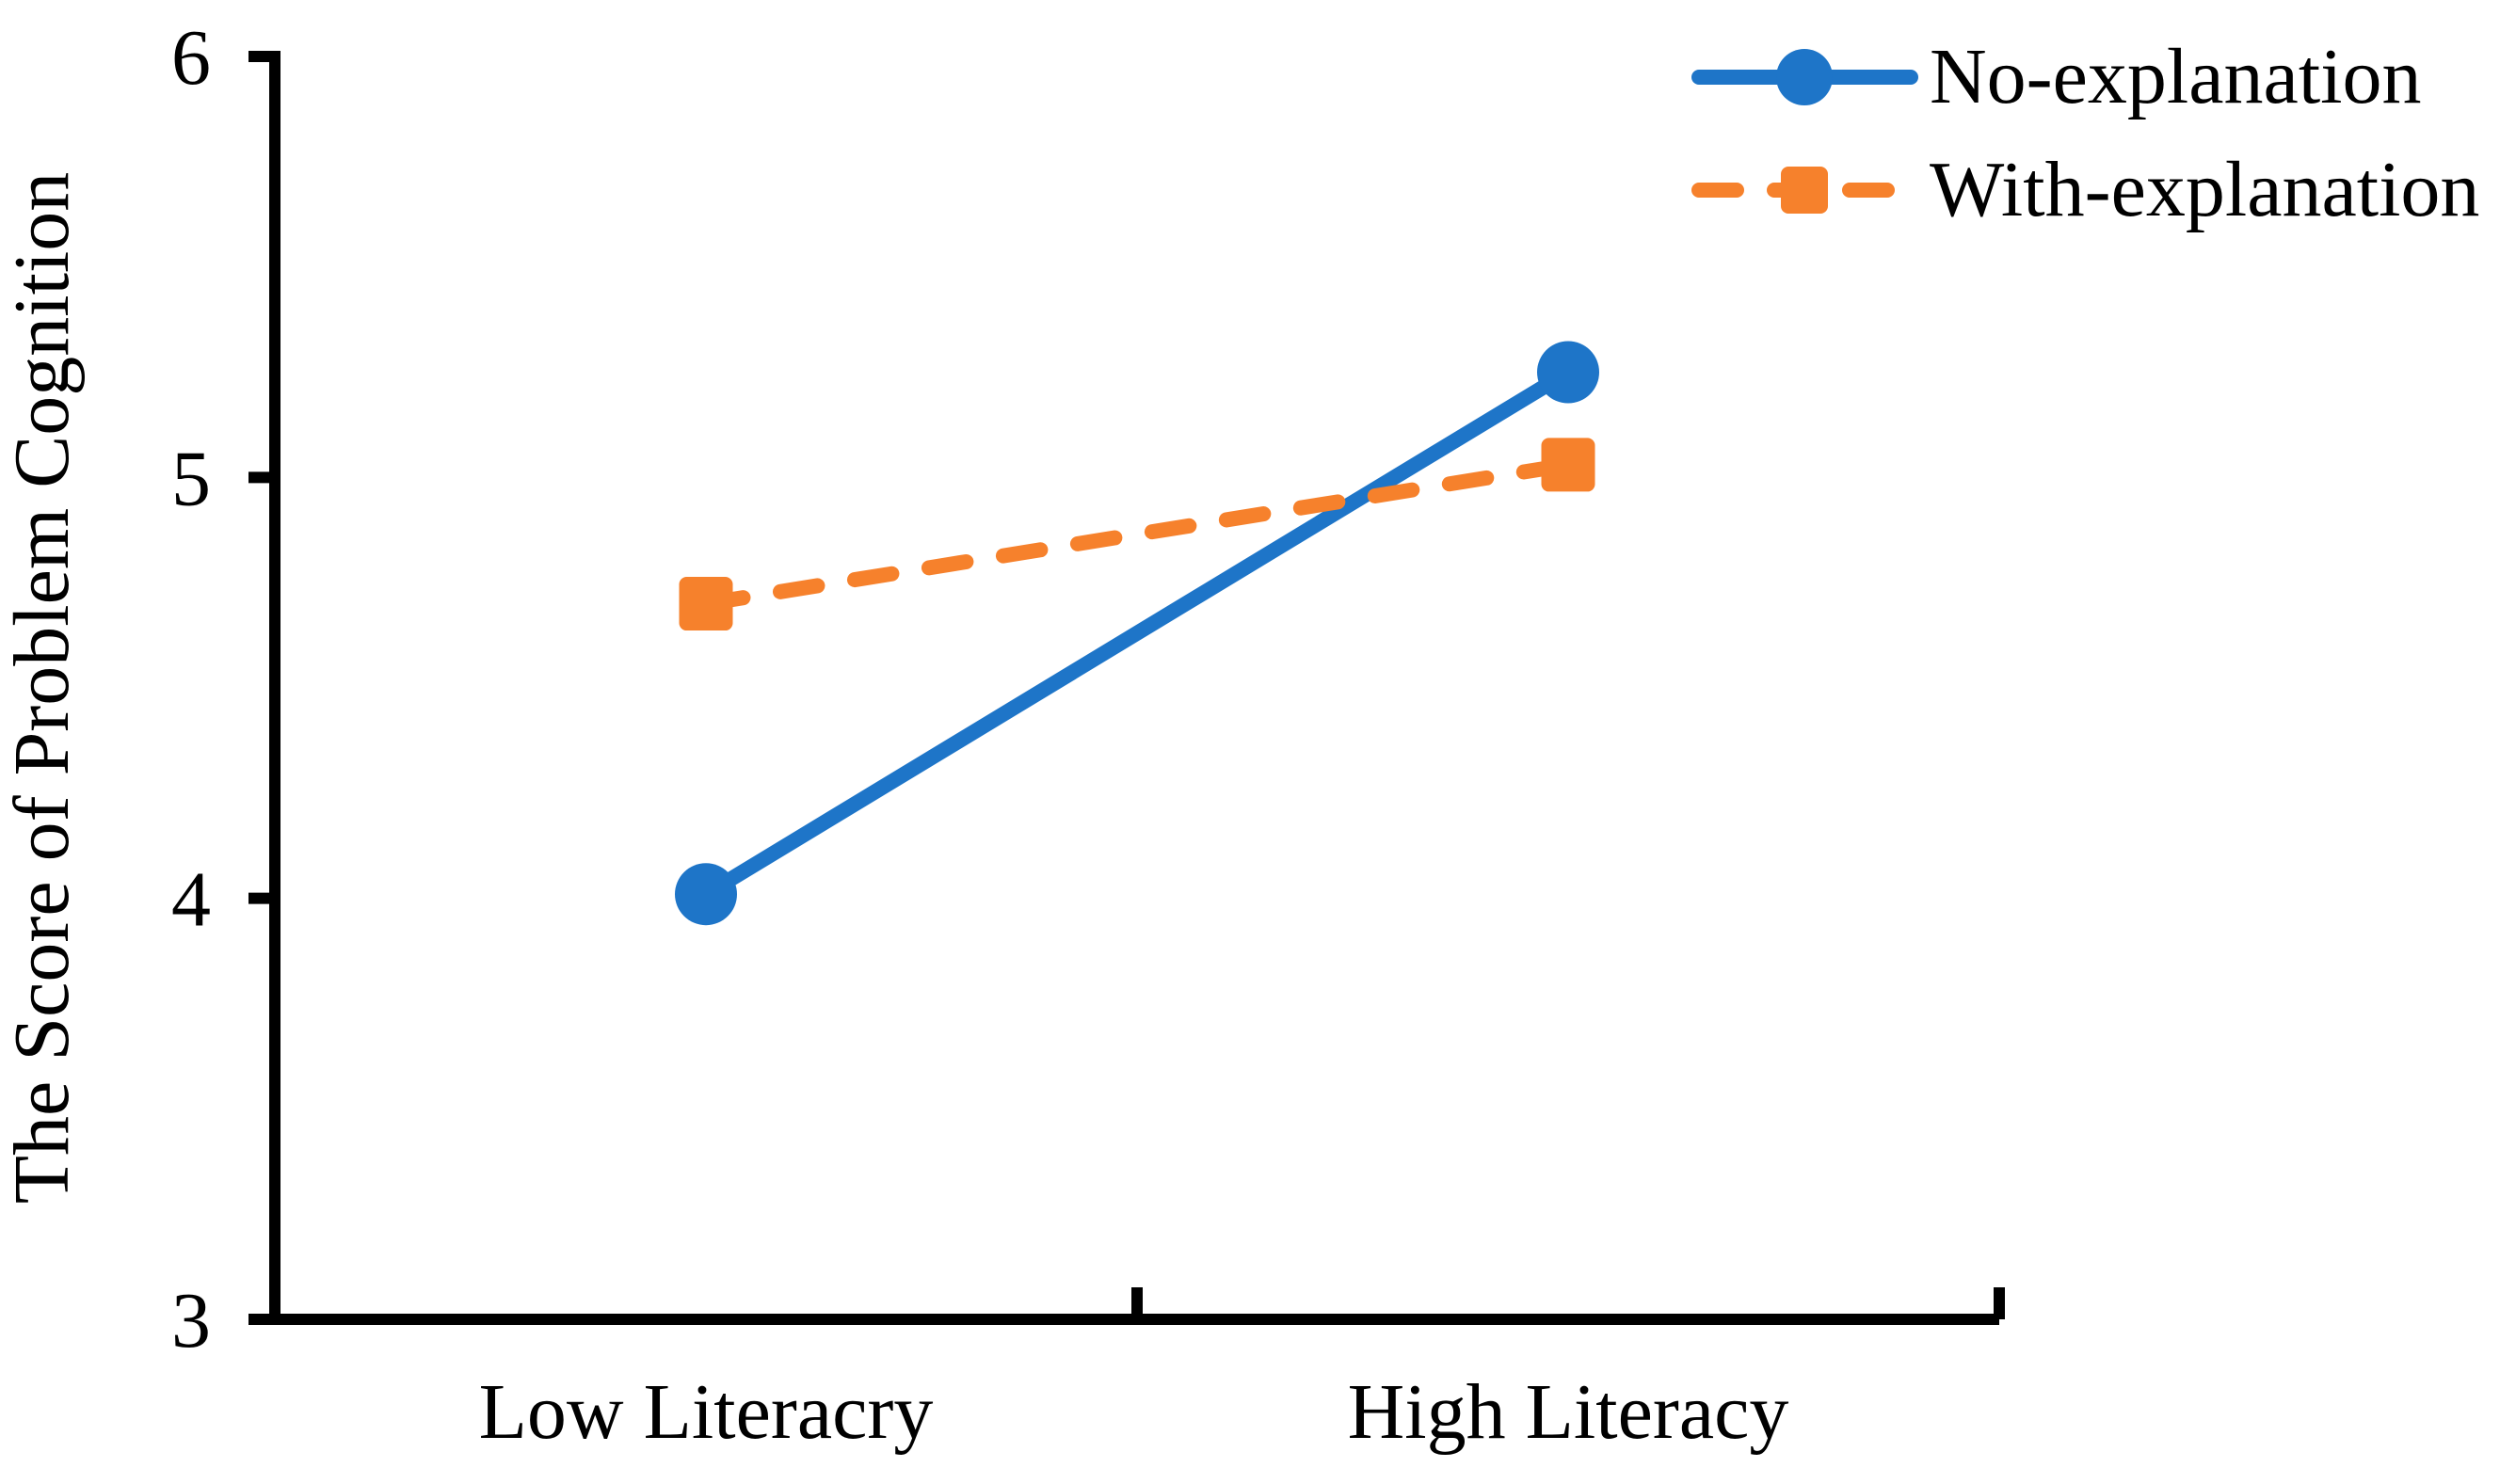  Describe the element at coordinates (1137, 534) in the screenshot. I see `series-line-with-explanation` at that location.